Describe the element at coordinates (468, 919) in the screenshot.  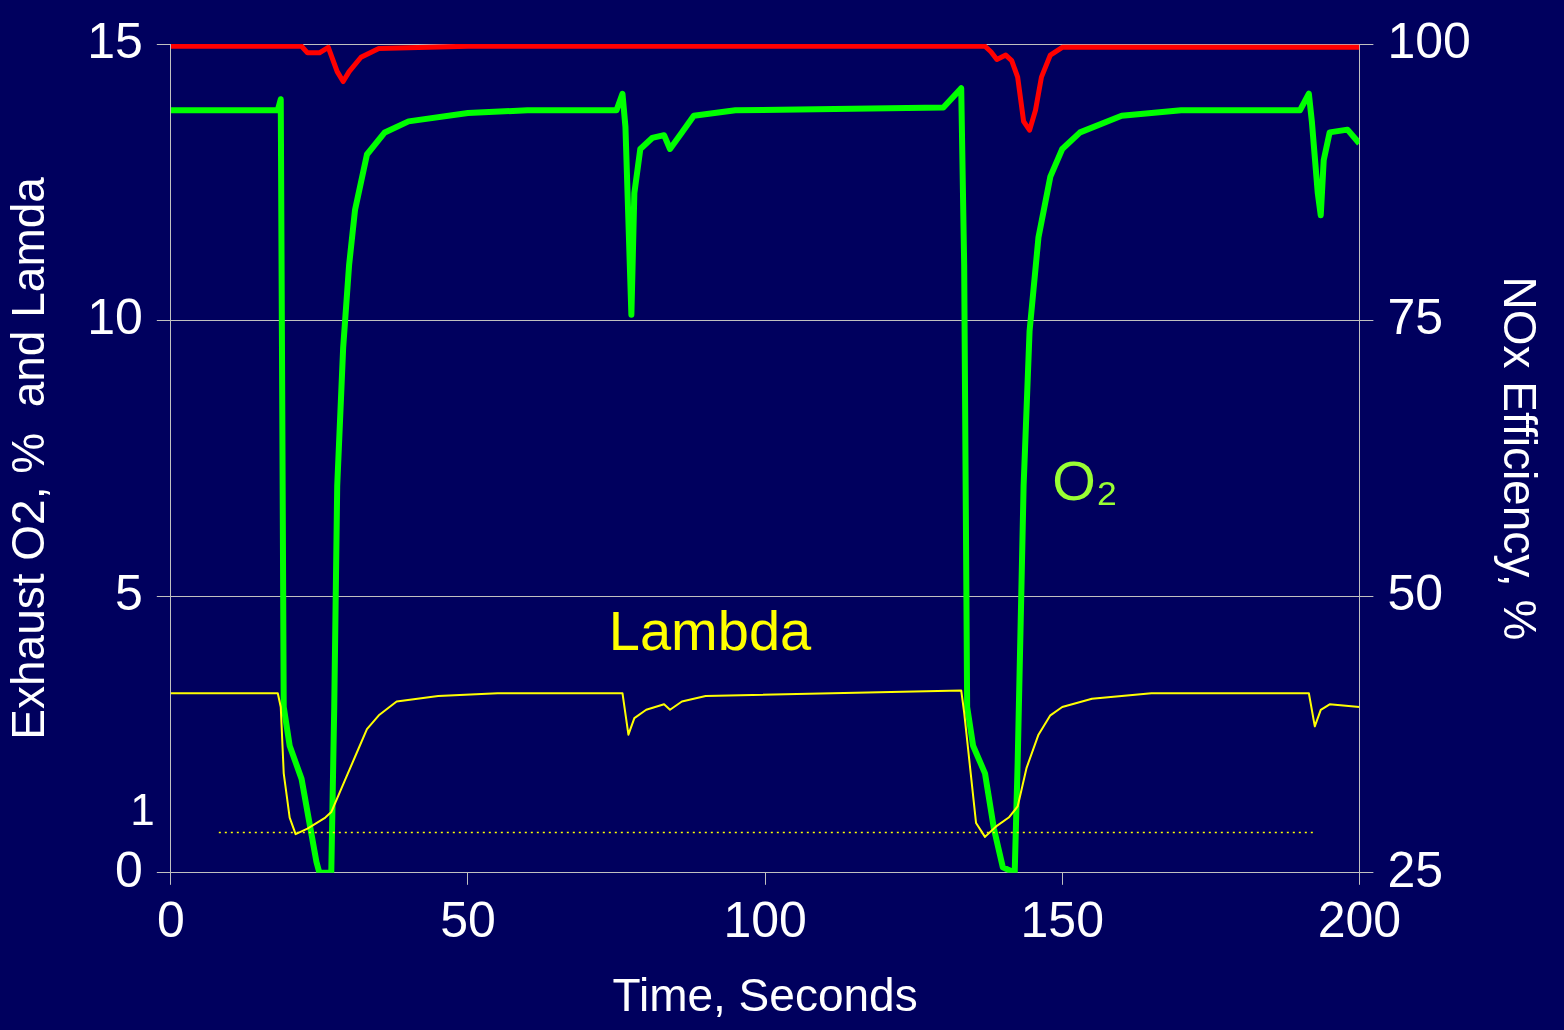
I see `x-tick-label: 50` at that location.